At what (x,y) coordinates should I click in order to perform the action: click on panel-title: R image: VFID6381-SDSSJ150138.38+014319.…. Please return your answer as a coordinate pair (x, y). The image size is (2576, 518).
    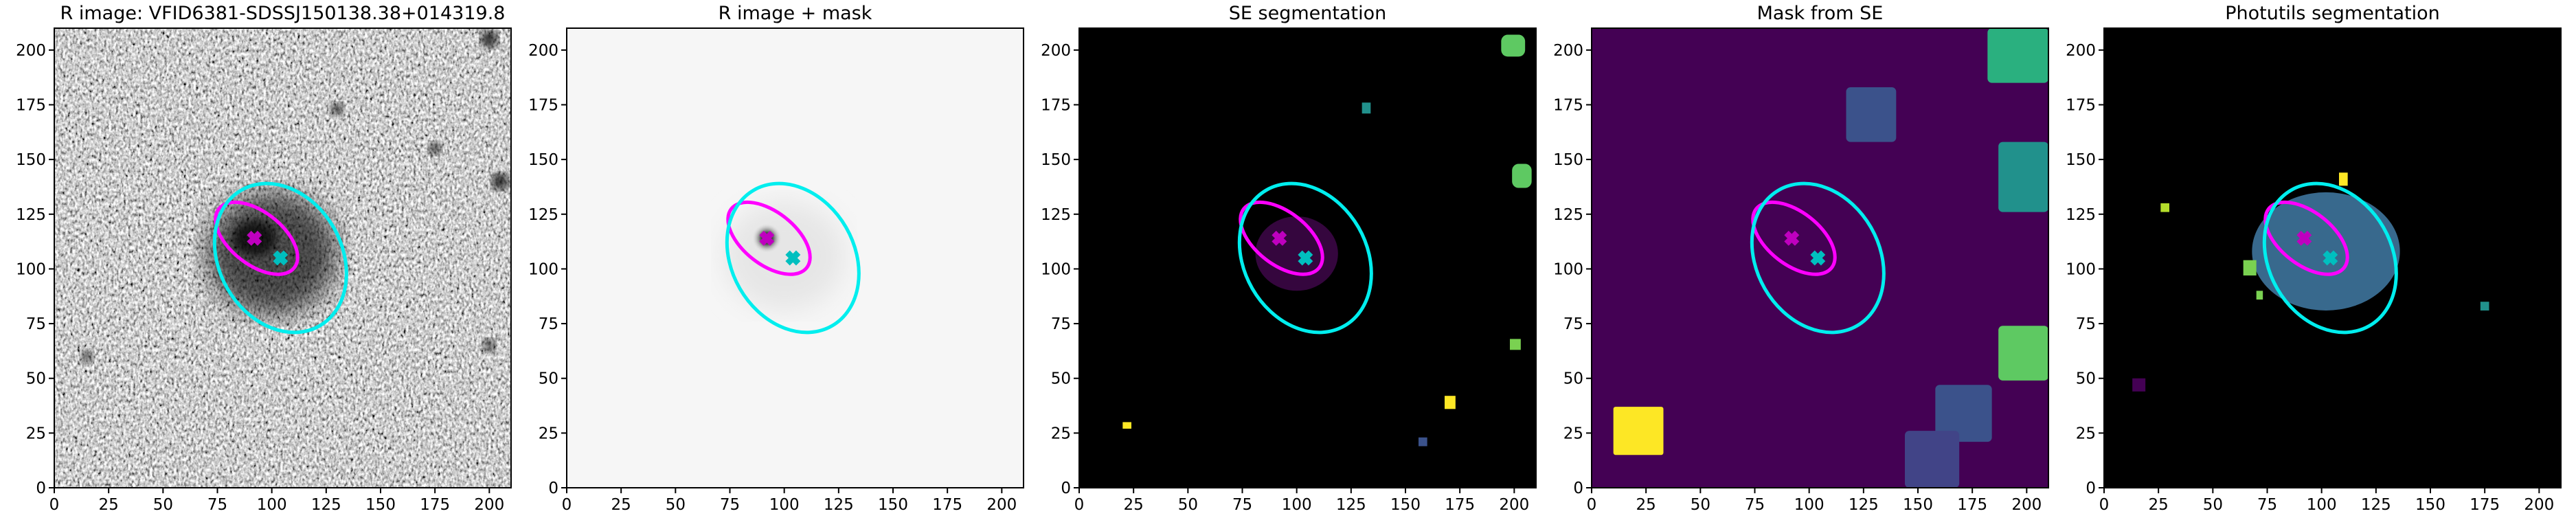
    Looking at the image, I should click on (283, 13).